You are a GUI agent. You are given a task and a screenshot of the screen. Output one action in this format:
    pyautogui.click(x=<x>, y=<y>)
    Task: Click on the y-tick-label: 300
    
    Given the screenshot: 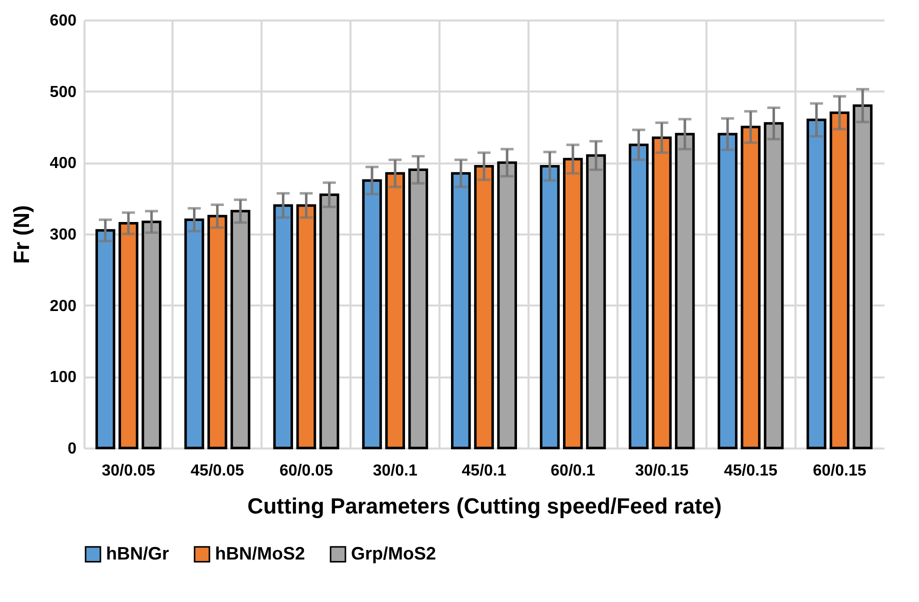 What is the action you would take?
    pyautogui.click(x=63, y=235)
    